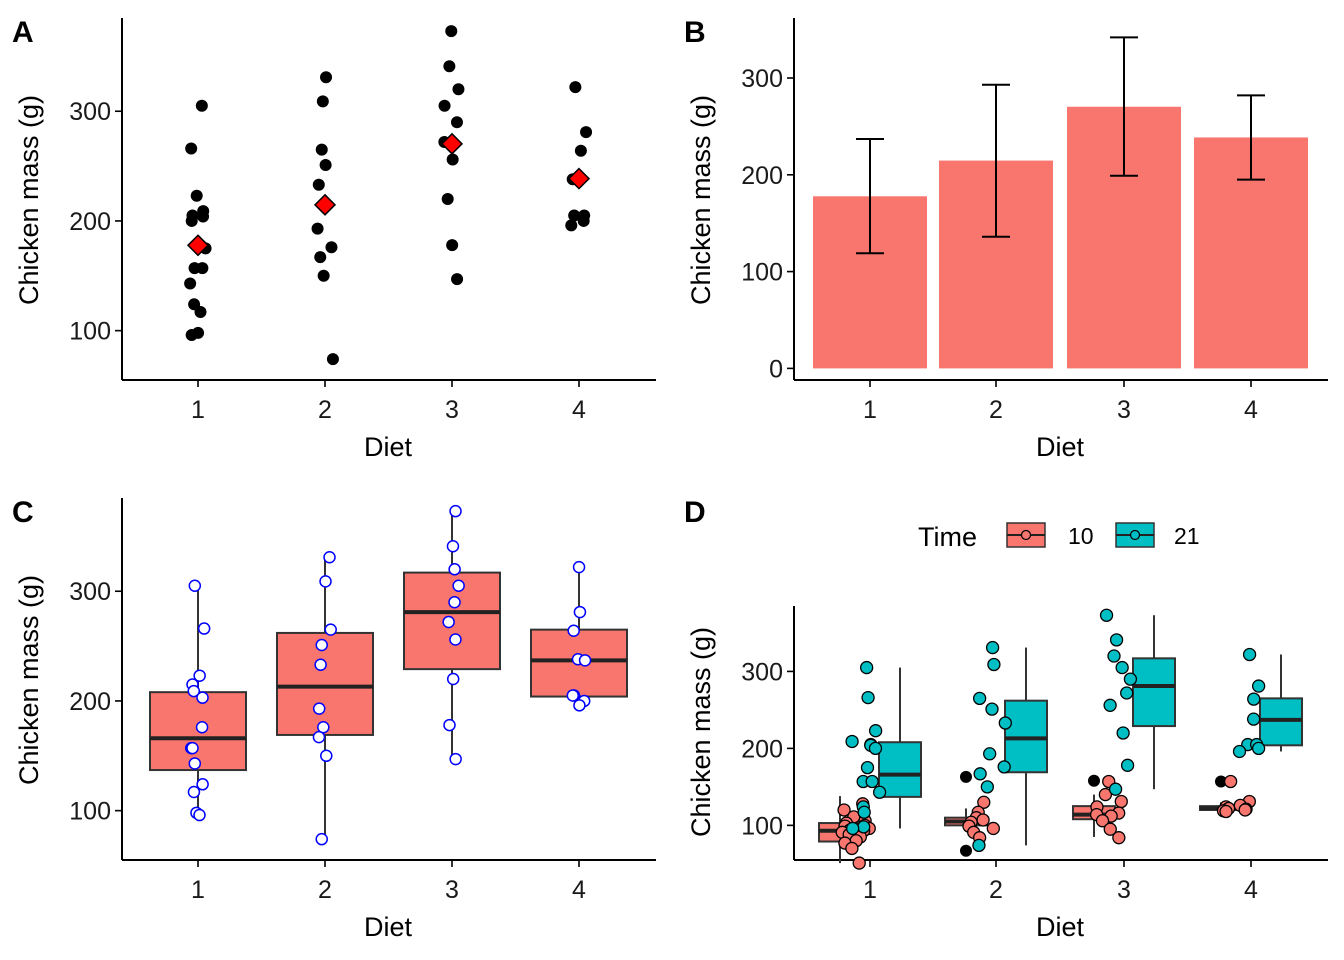  Describe the element at coordinates (870, 890) in the screenshot. I see `panel-d-xtick-label: 1` at that location.